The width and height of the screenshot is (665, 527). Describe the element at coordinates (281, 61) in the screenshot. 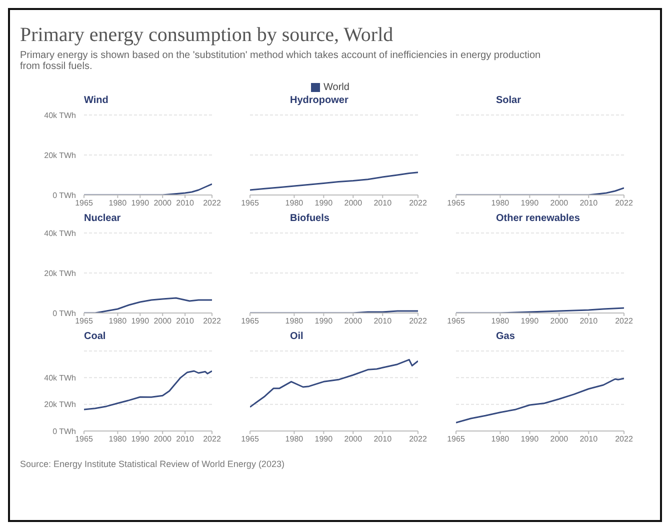

I see `text: Primary energy is shown based on the 'substitution' method which takes account of inefficiencies in energy production from fossil fuels.` at that location.